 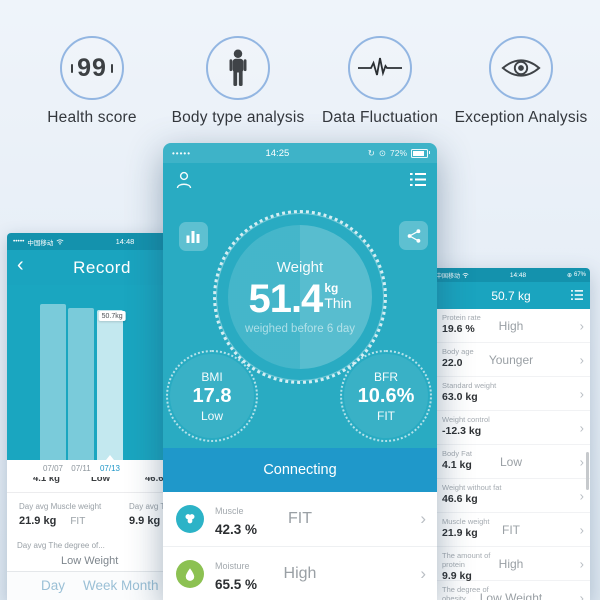 What do you see at coordinates (460, 533) in the screenshot?
I see `metric-value: 21.9 kg` at bounding box center [460, 533].